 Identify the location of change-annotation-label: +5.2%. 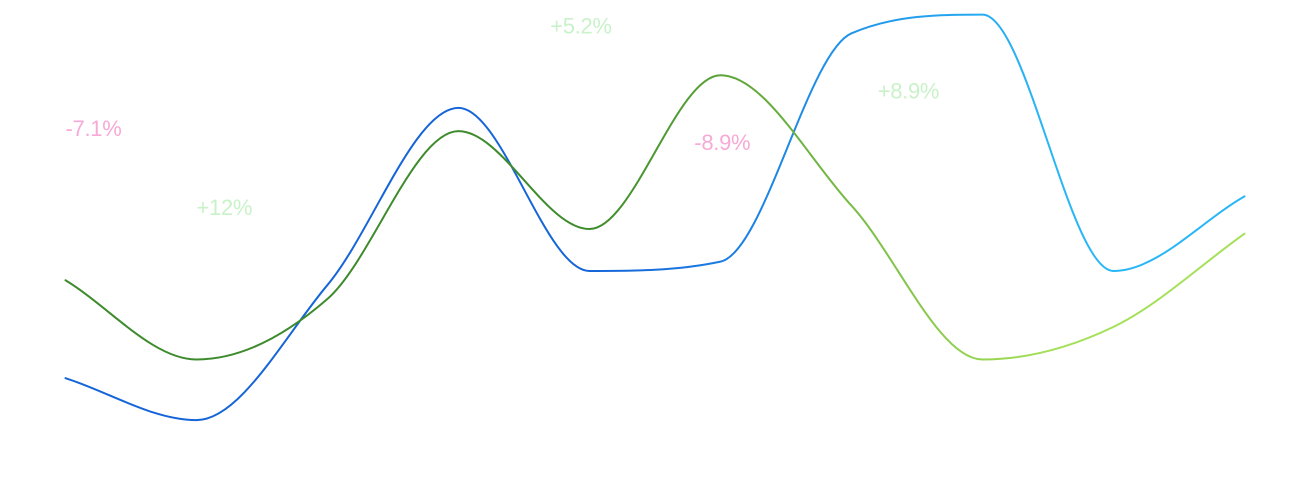
(581, 25).